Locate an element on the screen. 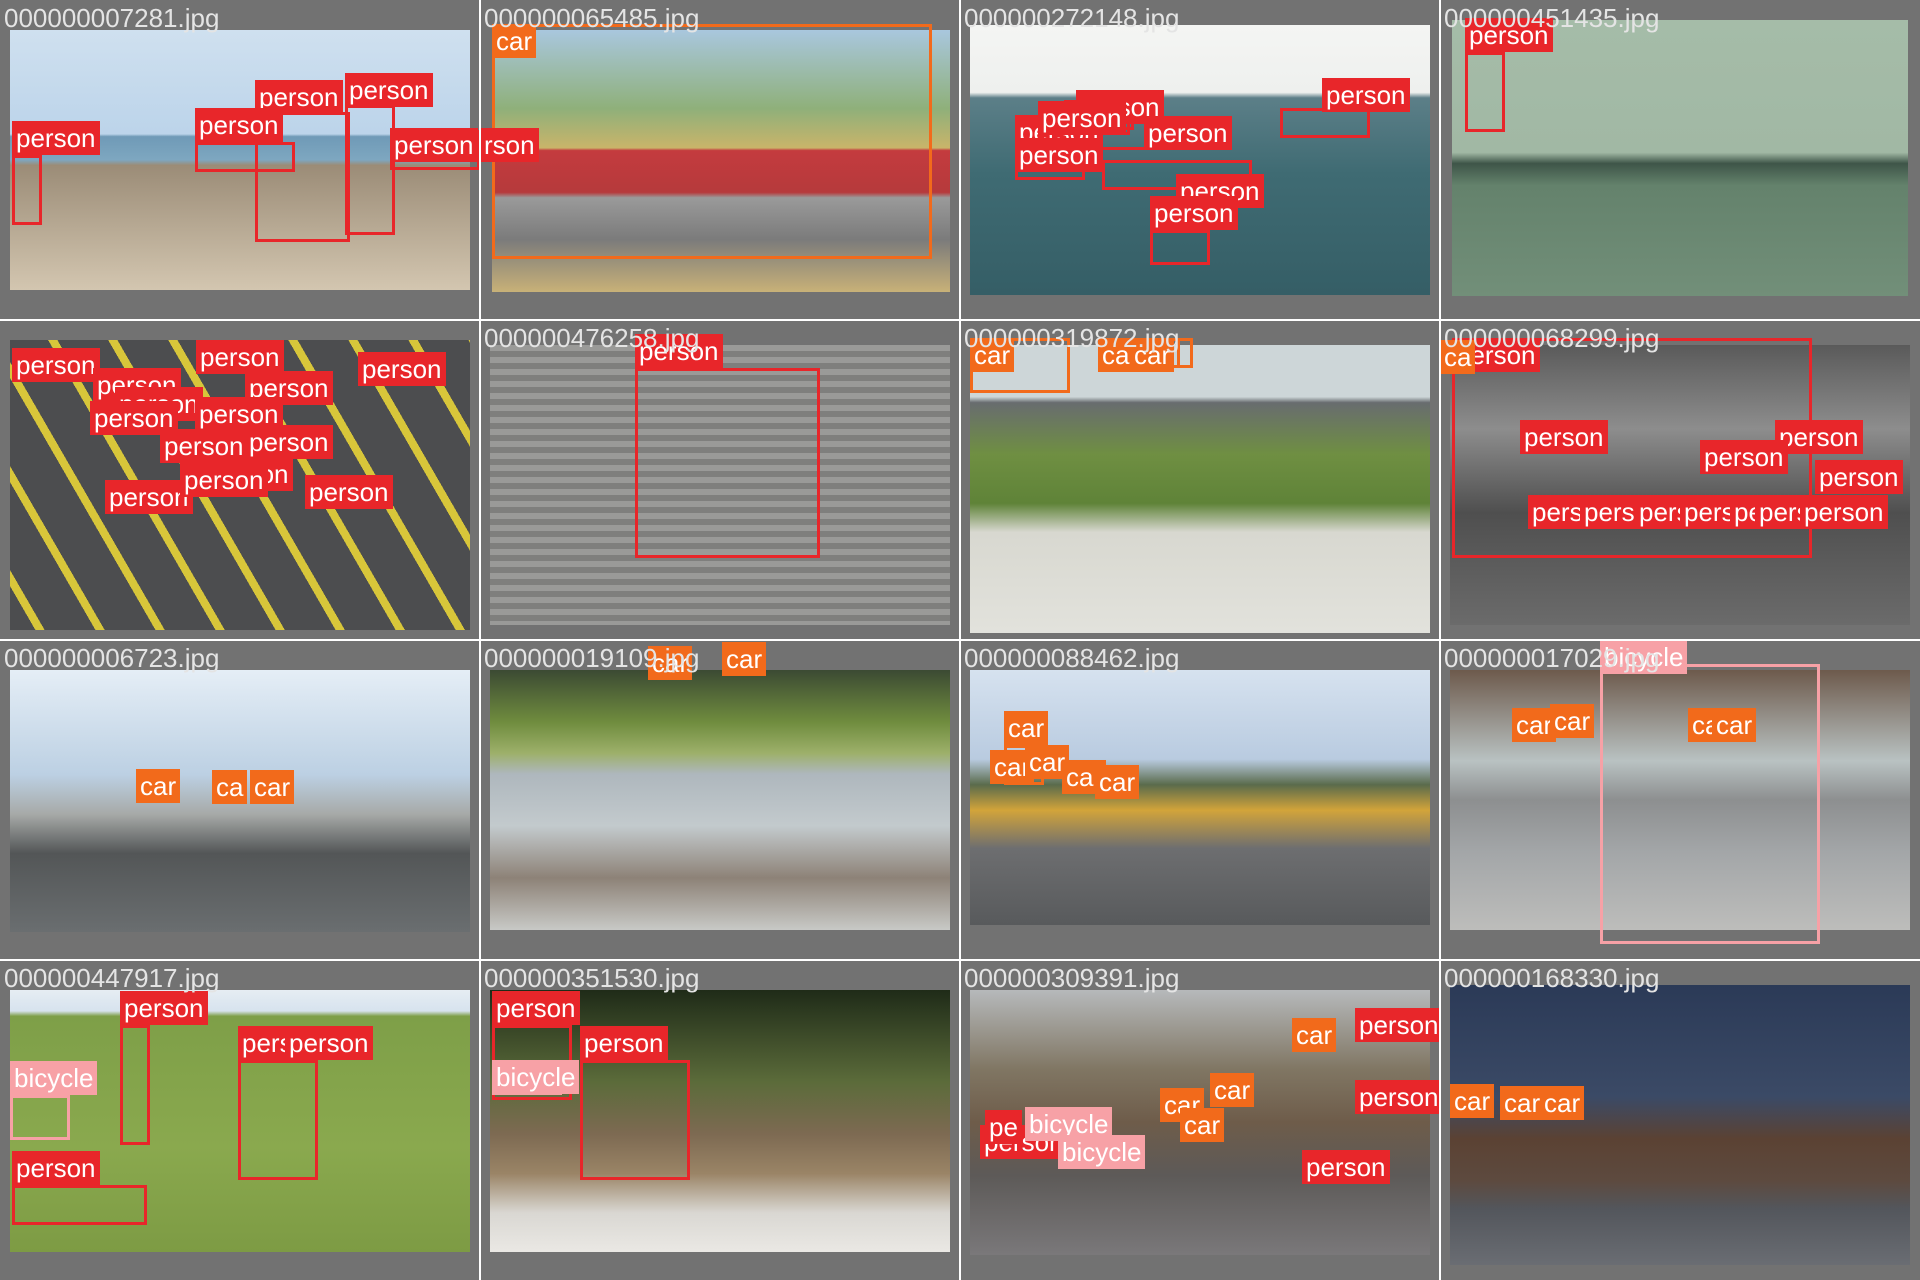 This screenshot has width=1920, height=1280. bus-photo is located at coordinates (1200, 797).